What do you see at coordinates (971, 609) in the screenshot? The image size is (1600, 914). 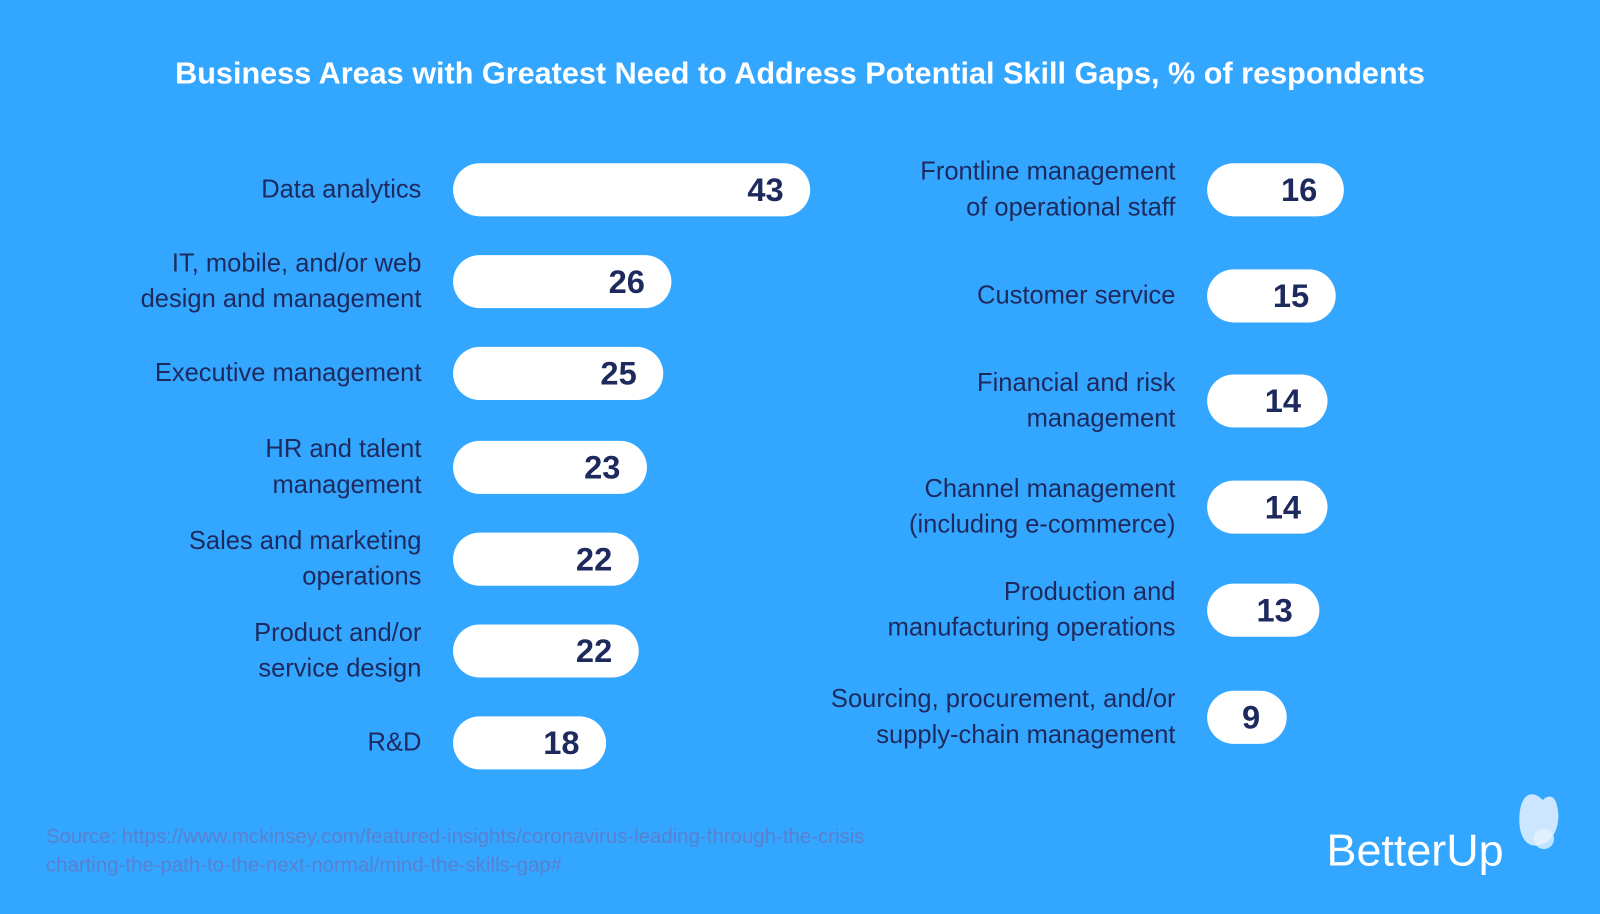 I see `category-label: Production and manufacturing operations` at bounding box center [971, 609].